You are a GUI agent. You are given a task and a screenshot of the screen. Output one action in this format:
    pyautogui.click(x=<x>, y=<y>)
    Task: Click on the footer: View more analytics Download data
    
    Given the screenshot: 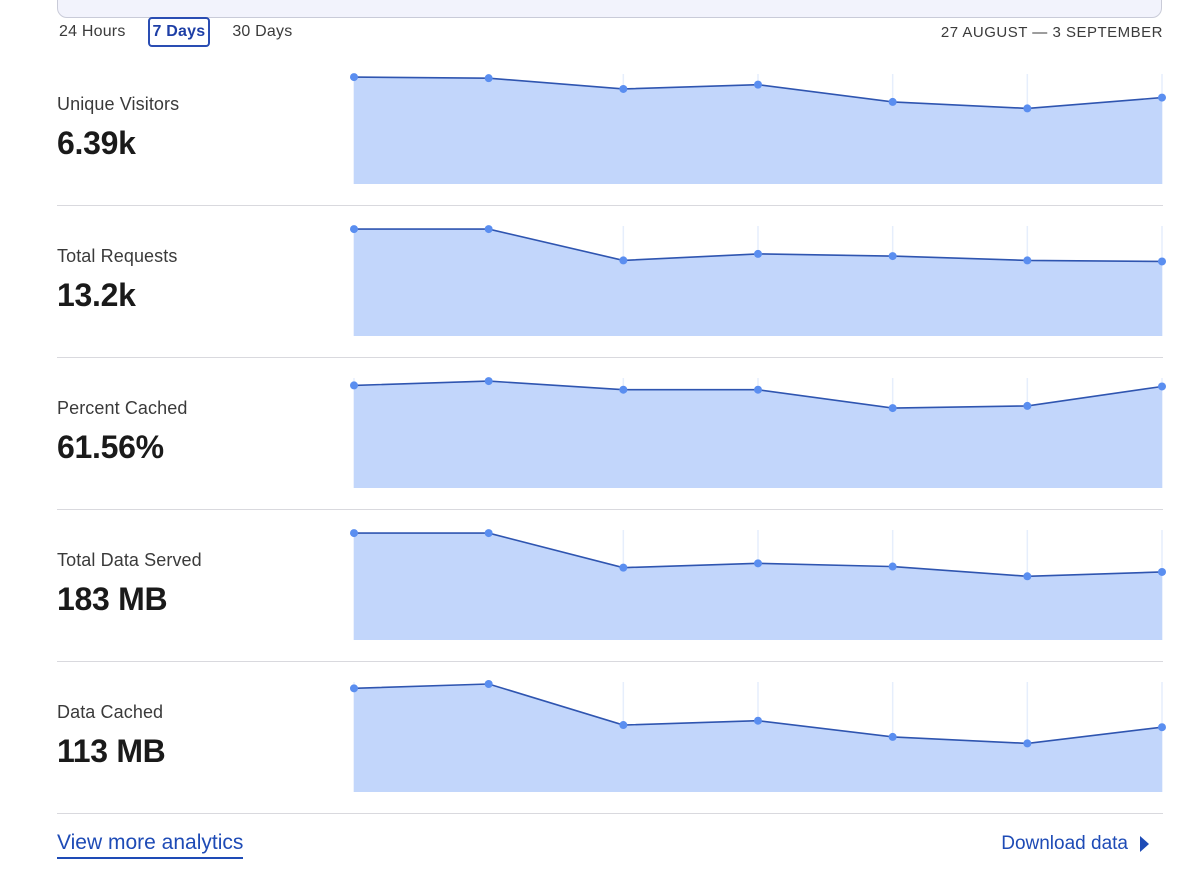 What is the action you would take?
    pyautogui.click(x=610, y=845)
    